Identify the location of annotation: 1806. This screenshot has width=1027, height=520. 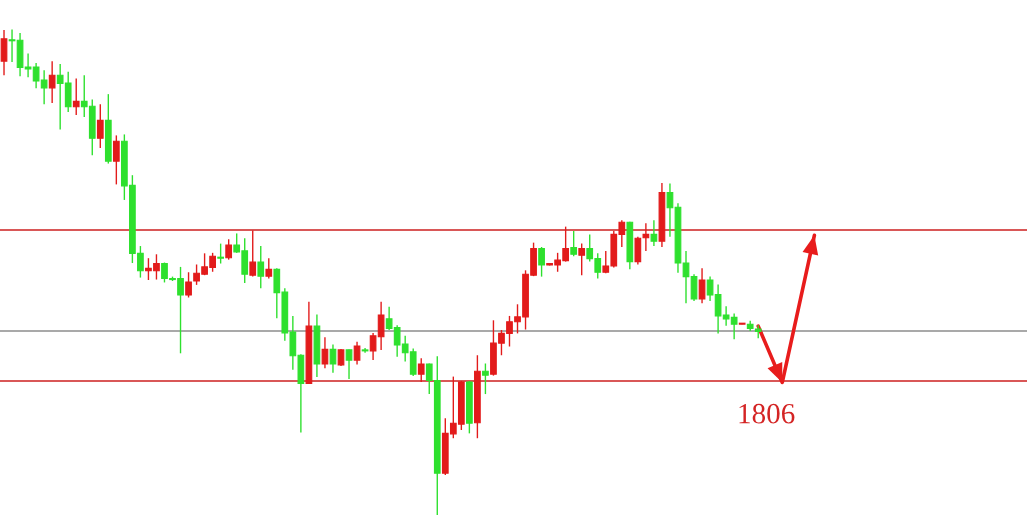
(767, 413).